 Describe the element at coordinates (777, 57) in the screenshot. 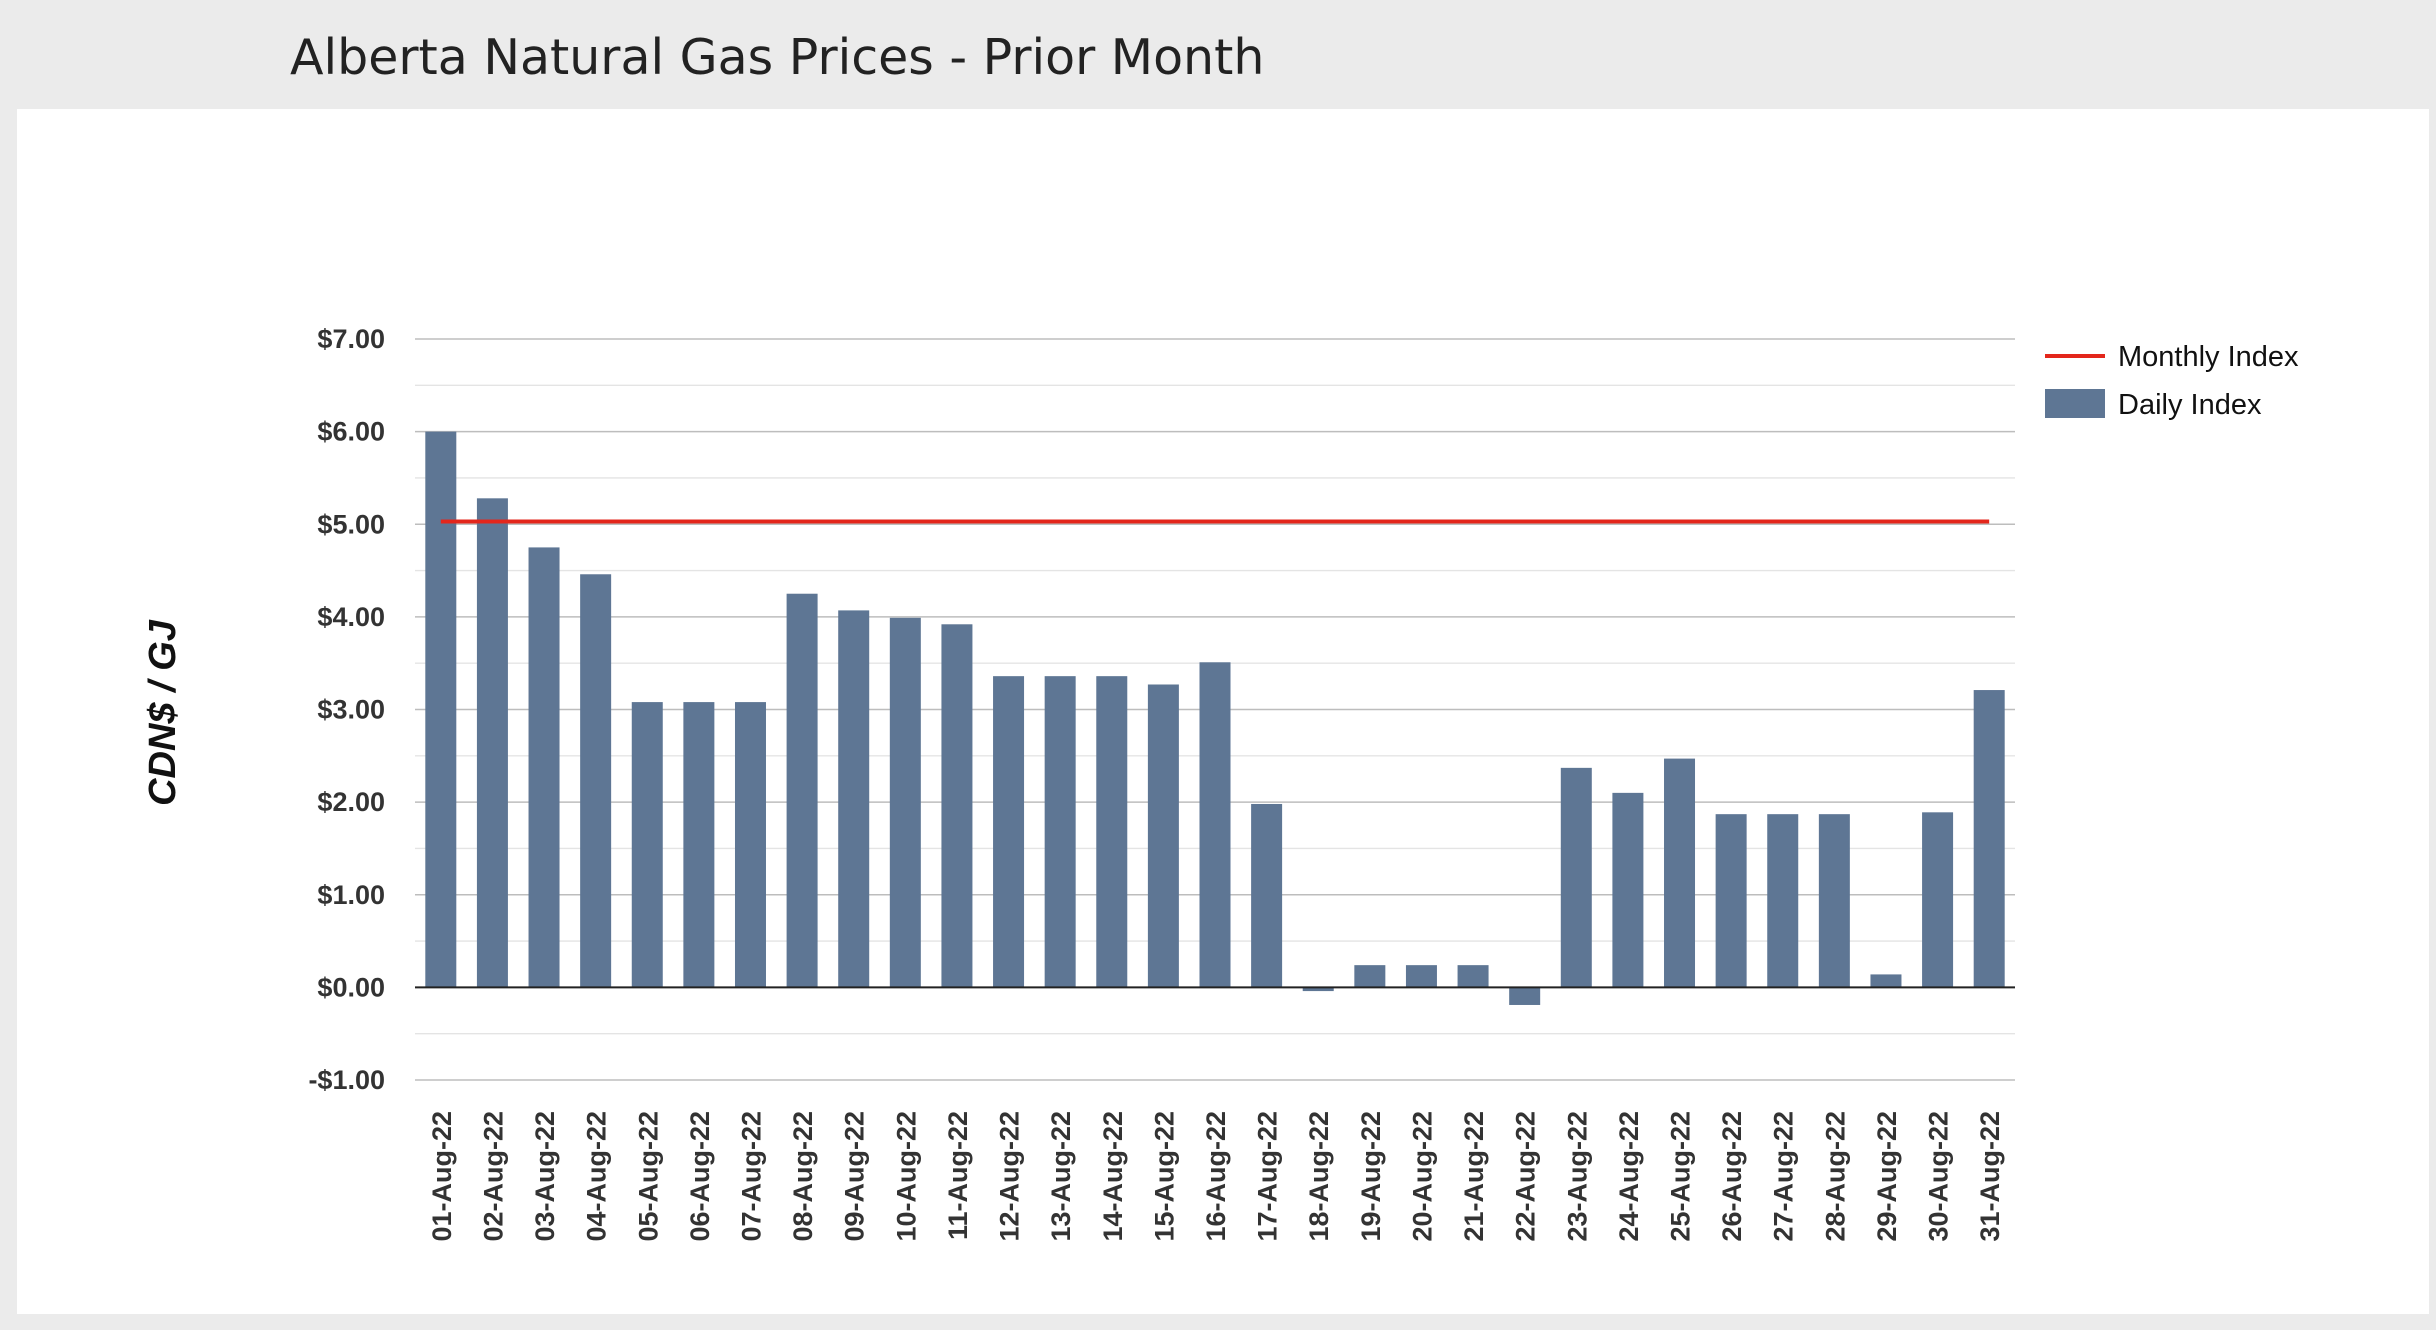

I see `page-title: Alberta Natural Gas Prices - Prior Month` at that location.